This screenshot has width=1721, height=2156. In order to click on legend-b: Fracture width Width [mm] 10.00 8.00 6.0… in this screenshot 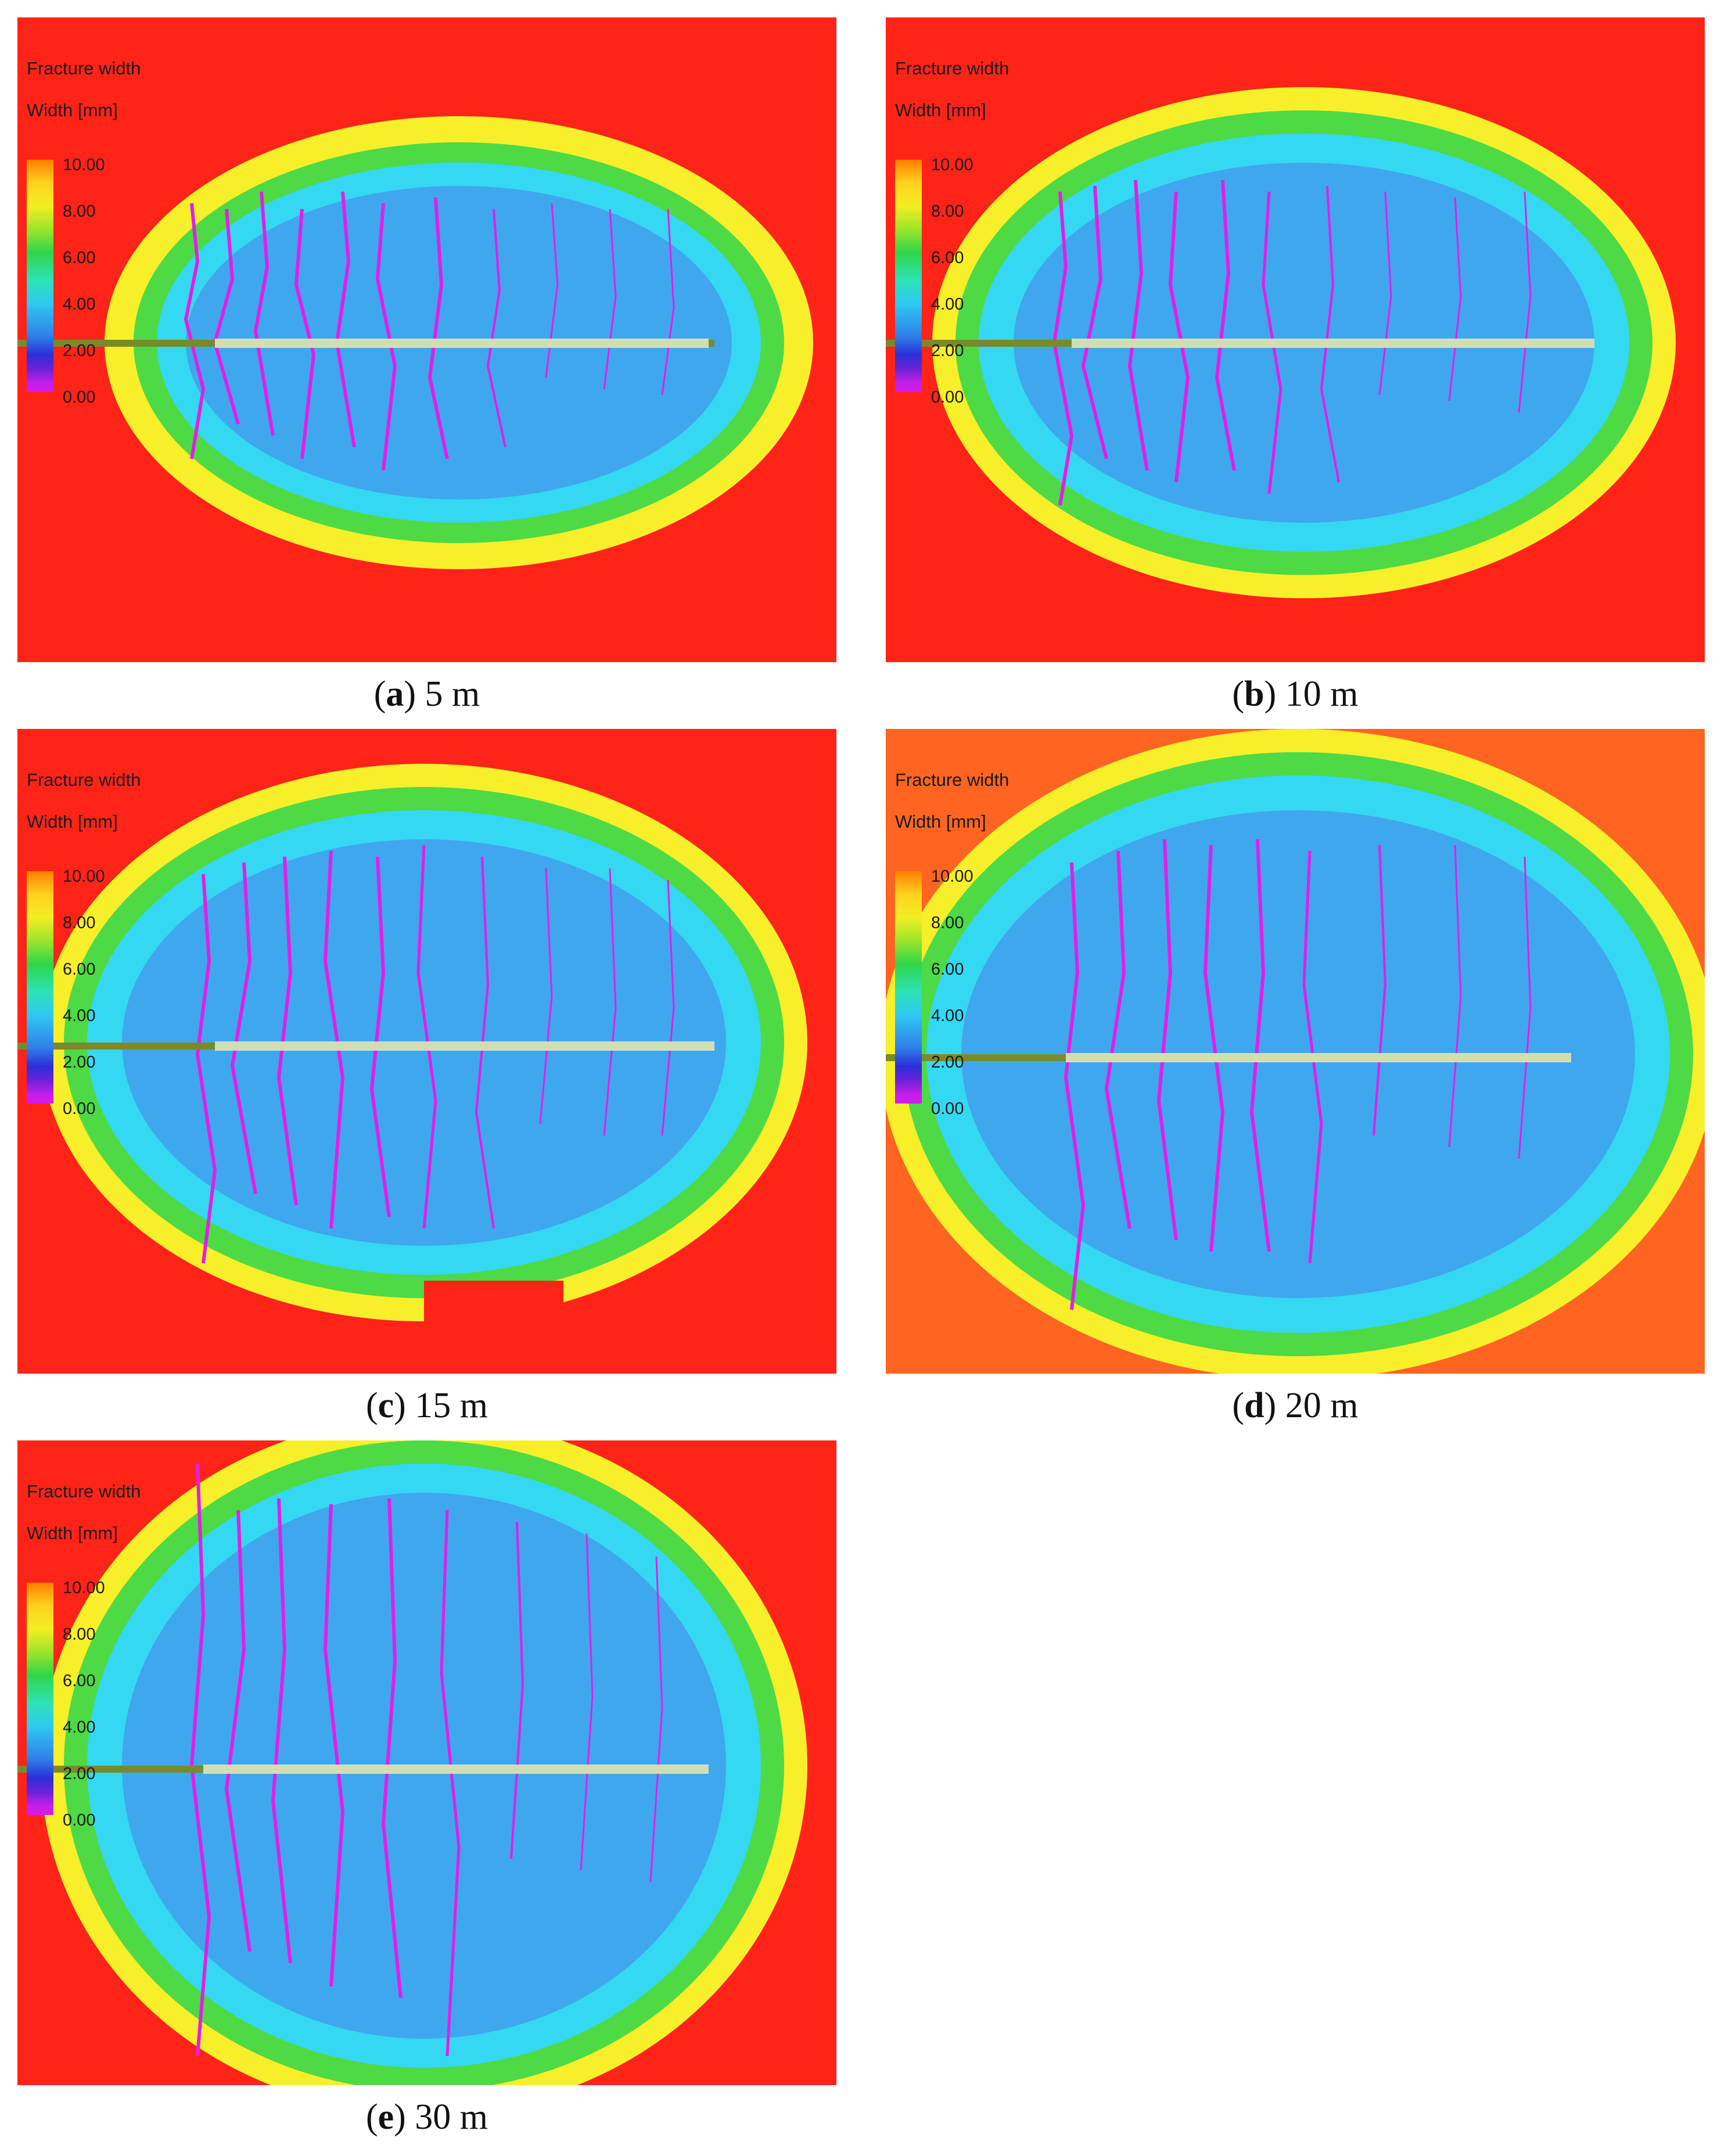, I will do `click(964, 232)`.